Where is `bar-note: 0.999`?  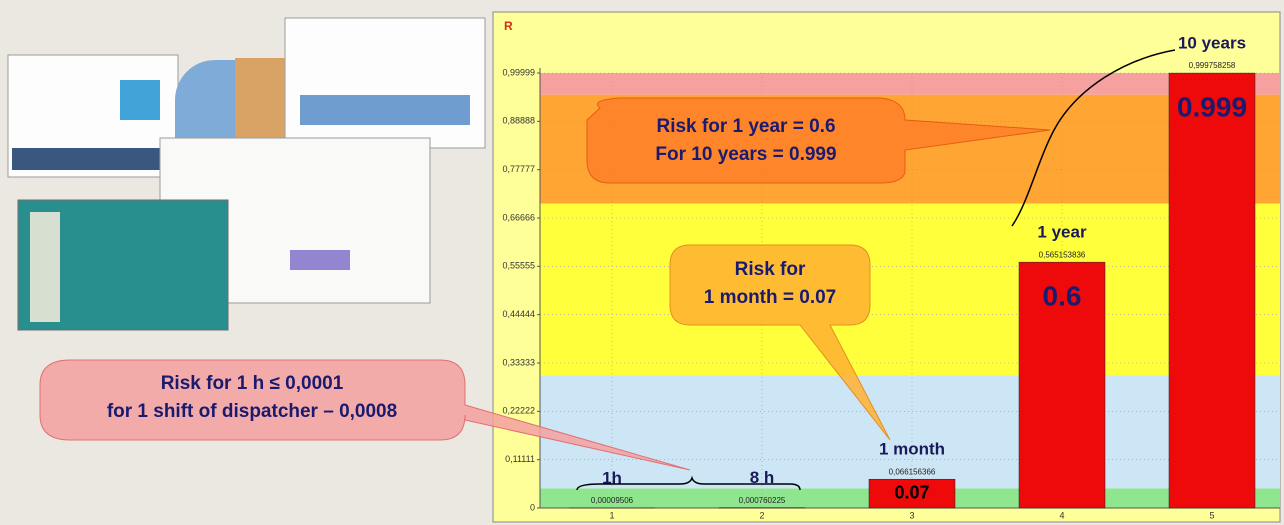
bar-note: 0.999 is located at coordinates (1212, 106).